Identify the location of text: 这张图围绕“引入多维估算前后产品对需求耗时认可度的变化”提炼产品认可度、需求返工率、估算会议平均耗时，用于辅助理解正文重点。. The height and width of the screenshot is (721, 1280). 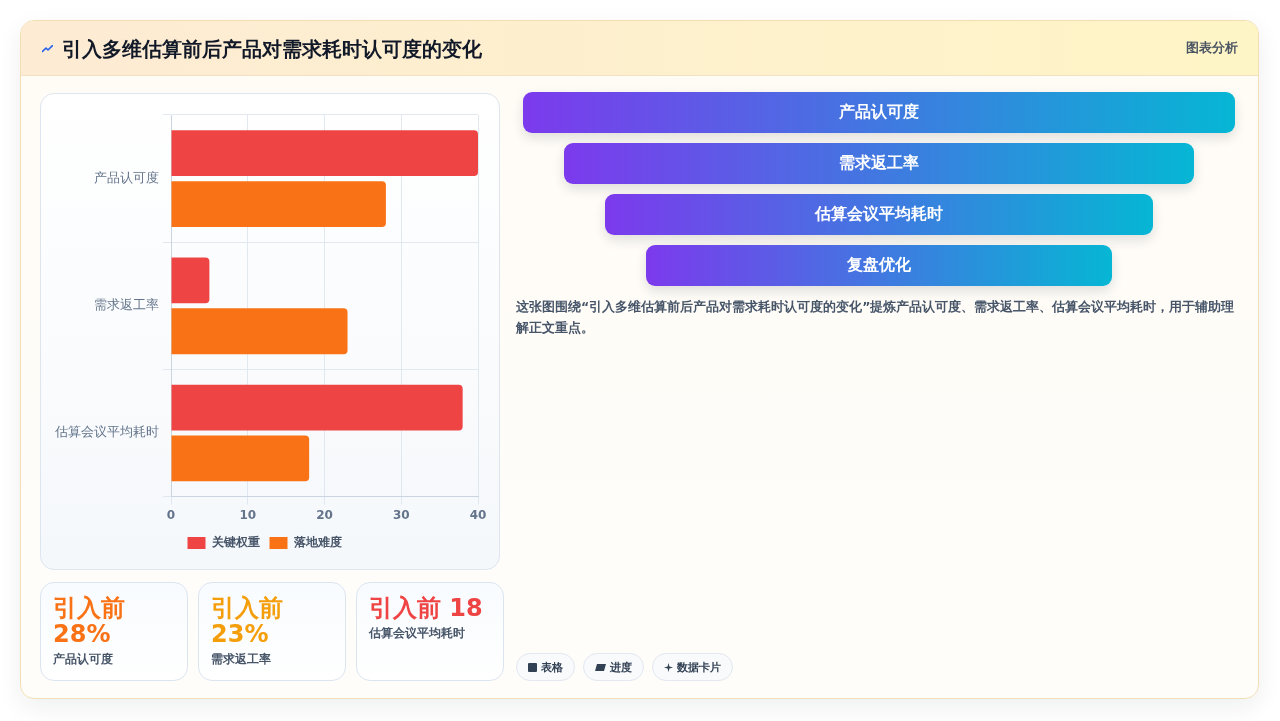
(876, 317).